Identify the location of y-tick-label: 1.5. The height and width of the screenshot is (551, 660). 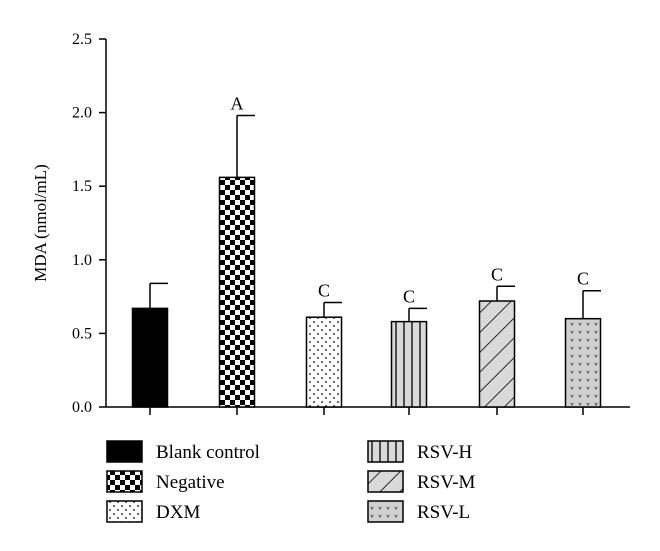
(82, 186).